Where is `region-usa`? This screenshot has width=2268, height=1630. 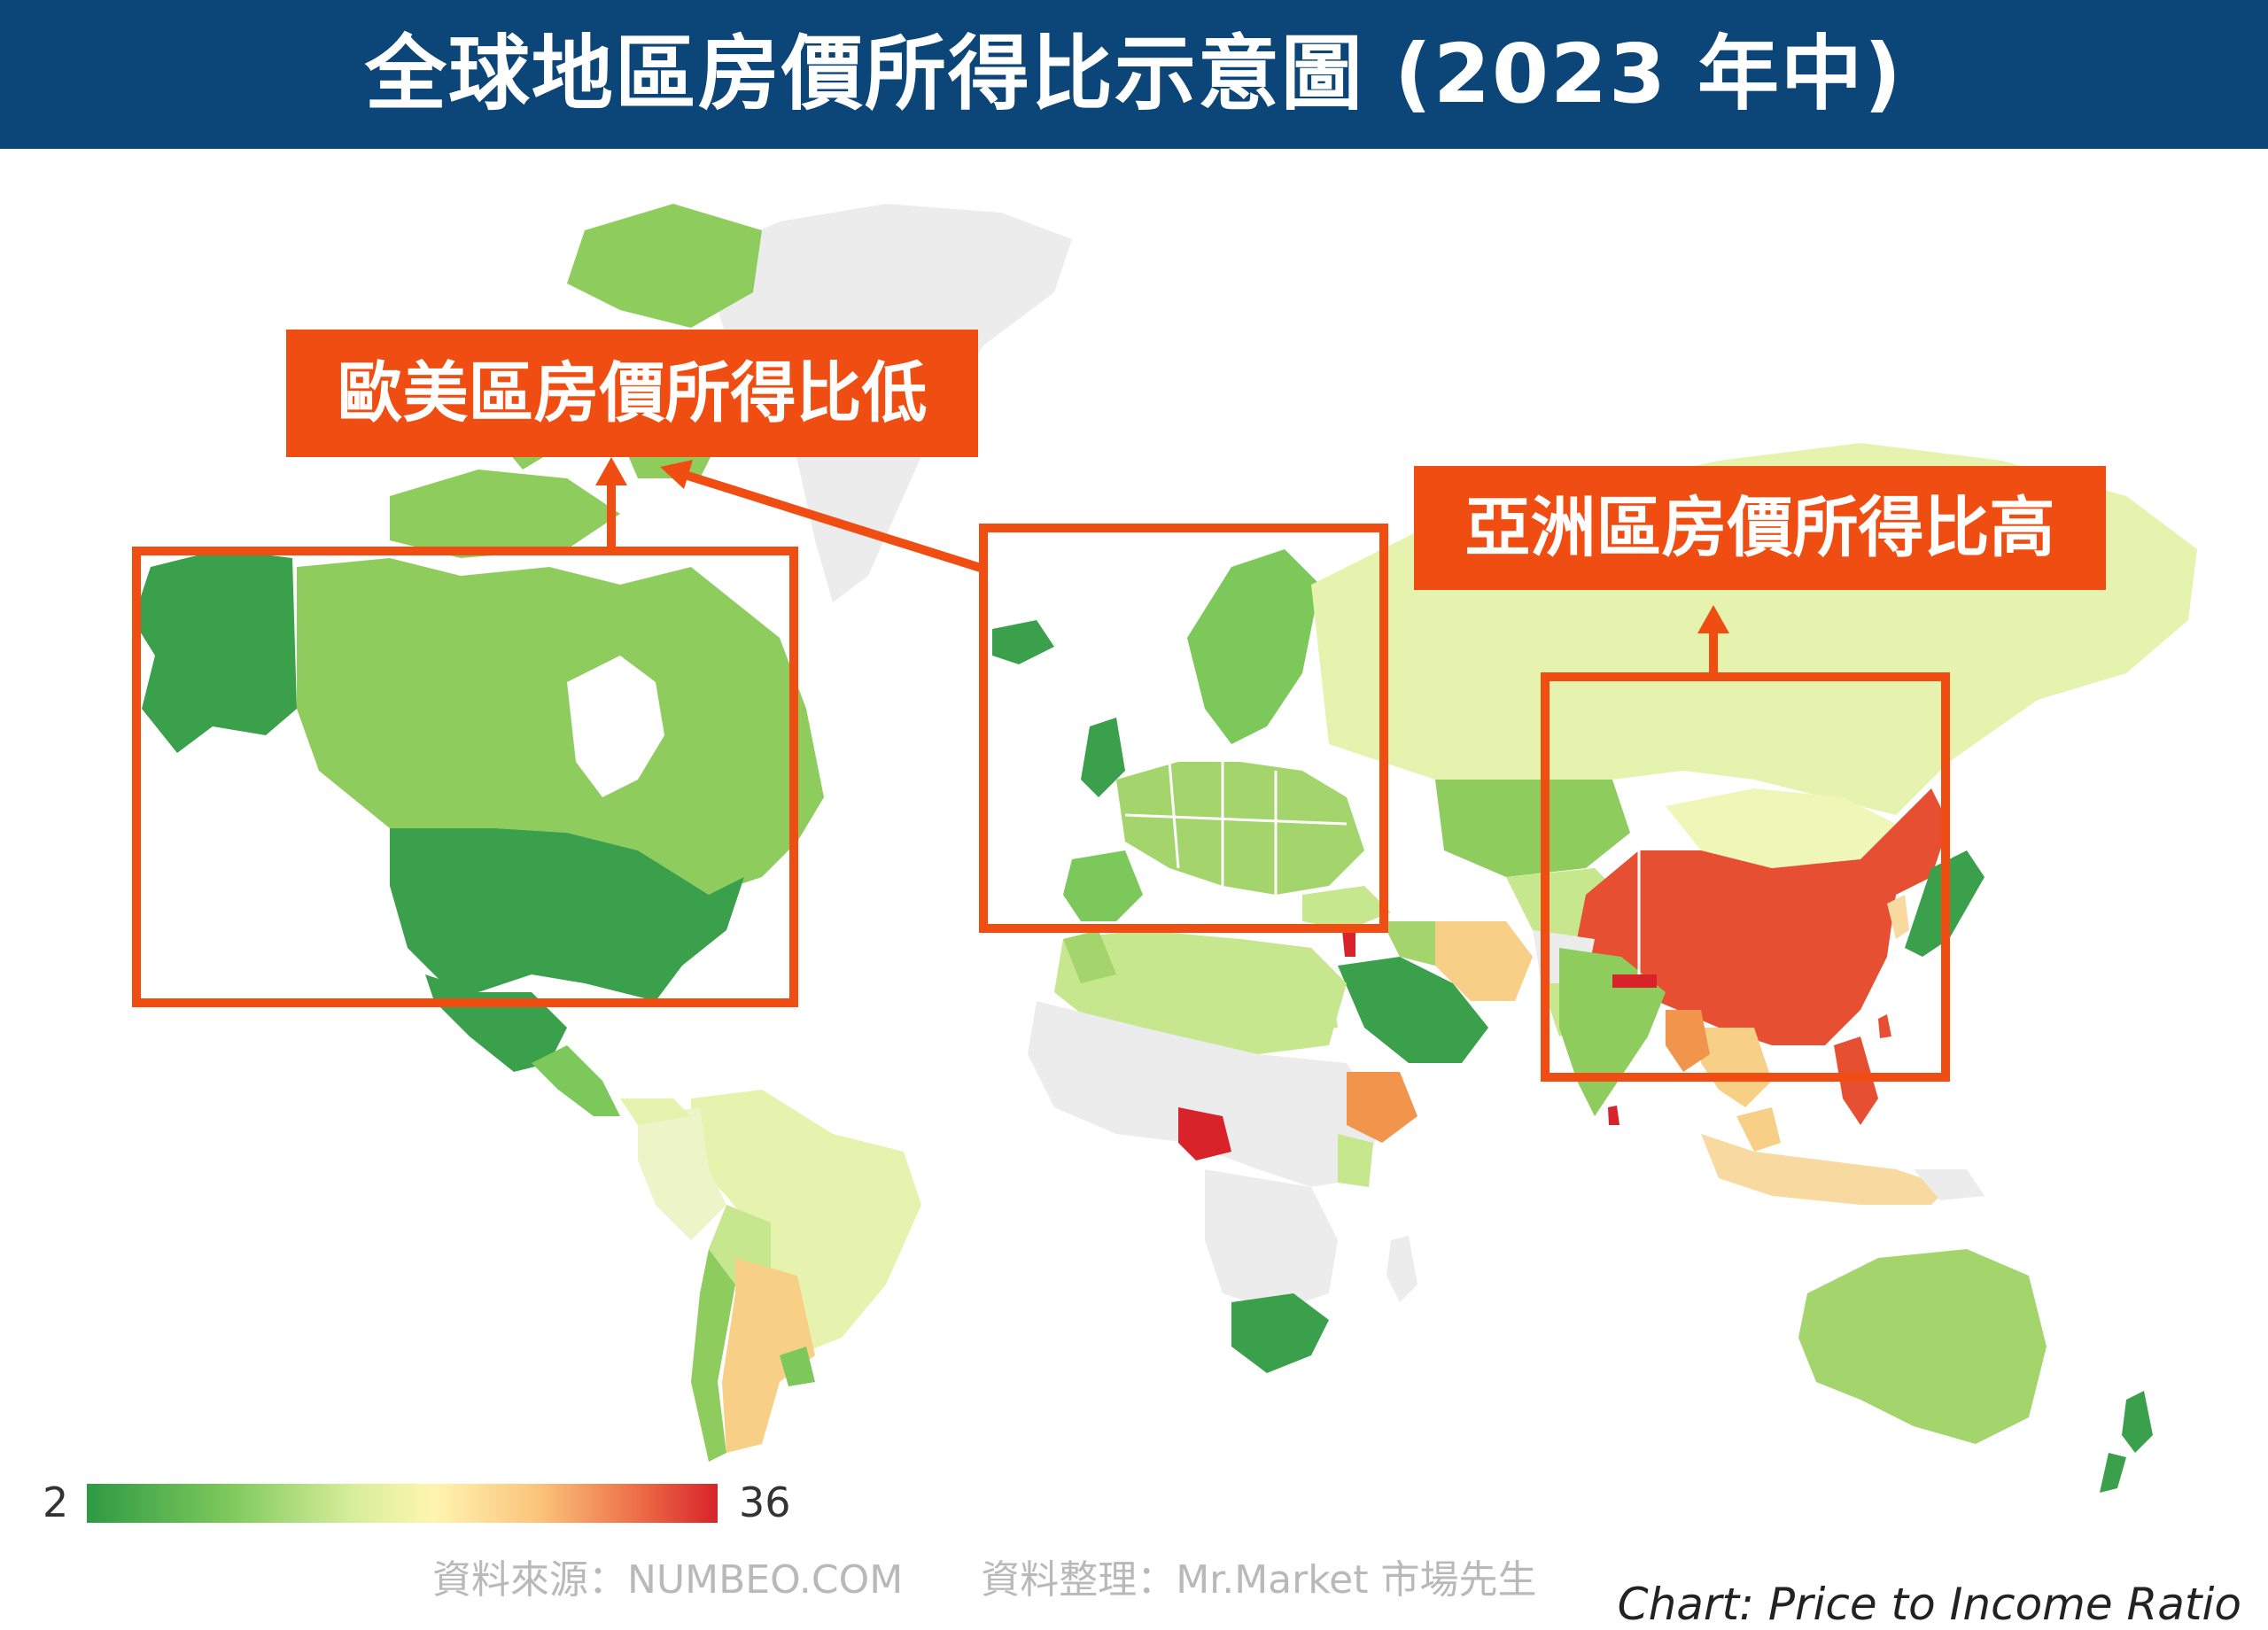
region-usa is located at coordinates (567, 914).